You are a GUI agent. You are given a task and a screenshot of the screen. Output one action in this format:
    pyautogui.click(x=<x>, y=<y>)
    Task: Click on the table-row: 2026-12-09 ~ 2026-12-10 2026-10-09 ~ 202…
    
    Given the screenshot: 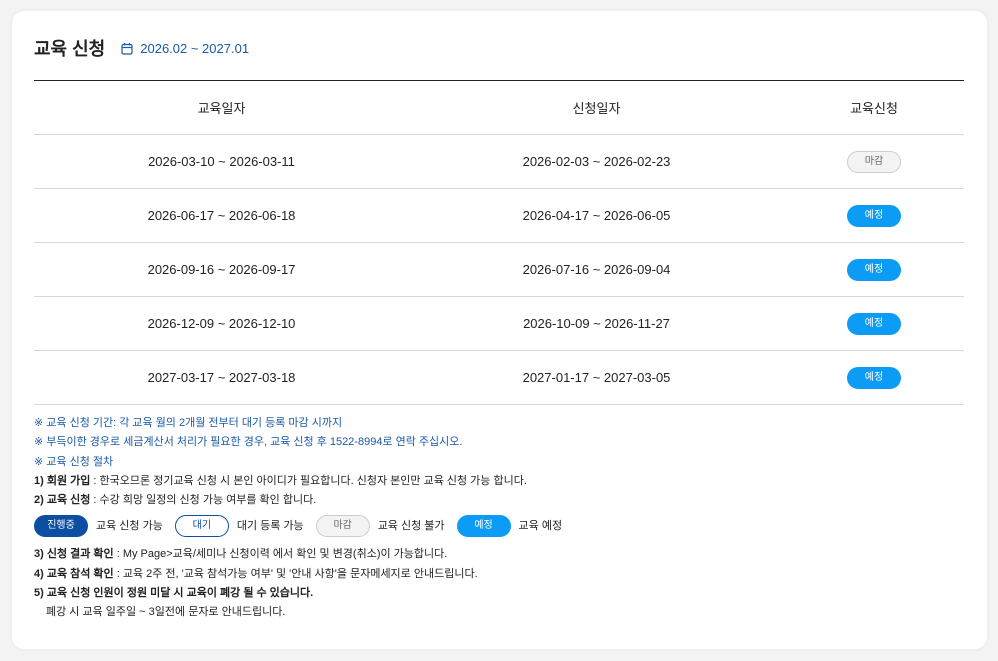 What is the action you would take?
    pyautogui.click(x=499, y=323)
    